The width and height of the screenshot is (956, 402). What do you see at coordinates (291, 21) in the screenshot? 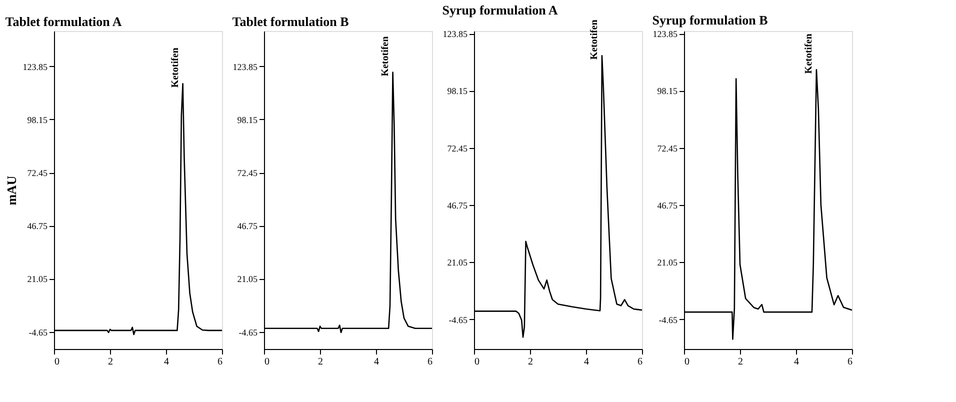
I see `chart-title: Tablet formulation B` at bounding box center [291, 21].